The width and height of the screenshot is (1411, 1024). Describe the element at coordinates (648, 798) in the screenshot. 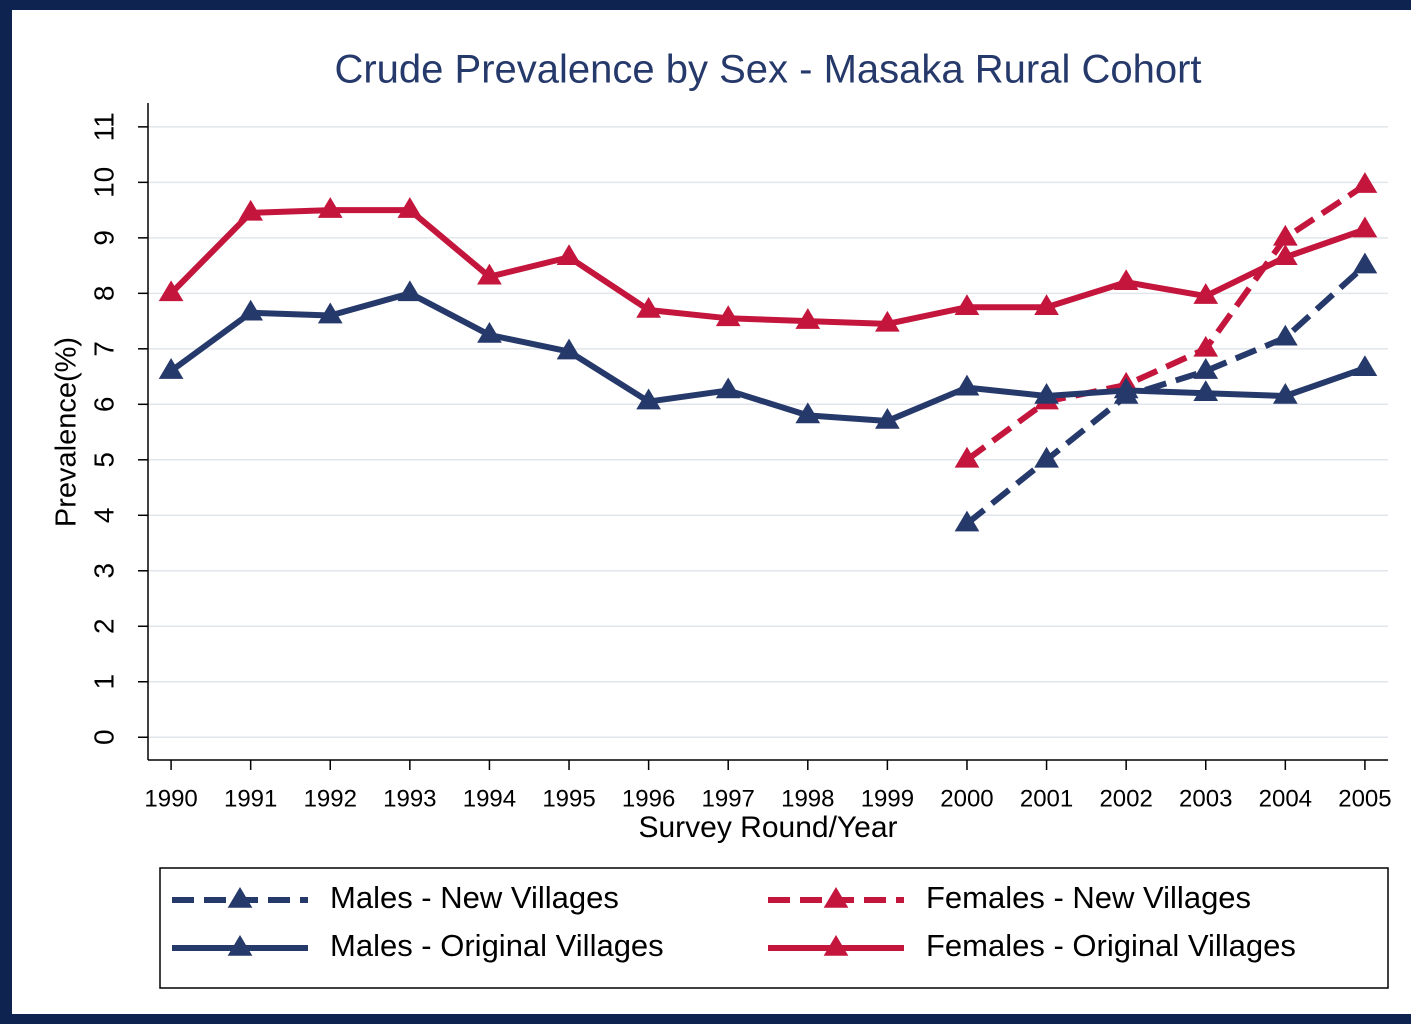

I see `x-tick-label: 1996` at that location.